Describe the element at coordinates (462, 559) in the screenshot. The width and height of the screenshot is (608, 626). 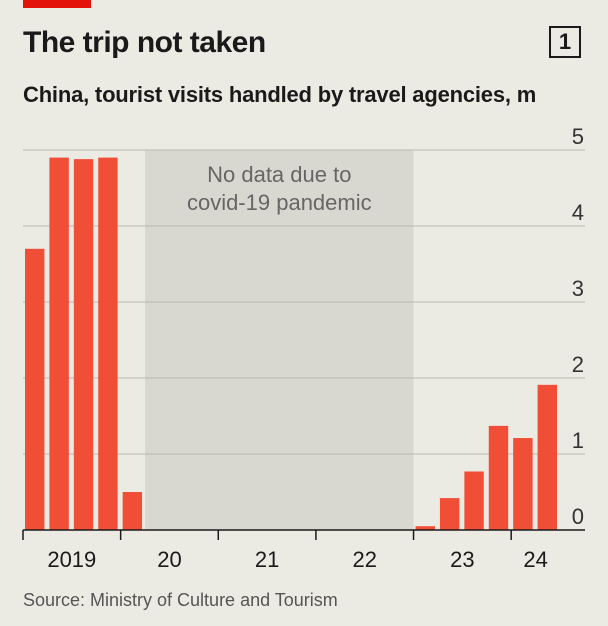
I see `x-tick-label-23: 23` at that location.